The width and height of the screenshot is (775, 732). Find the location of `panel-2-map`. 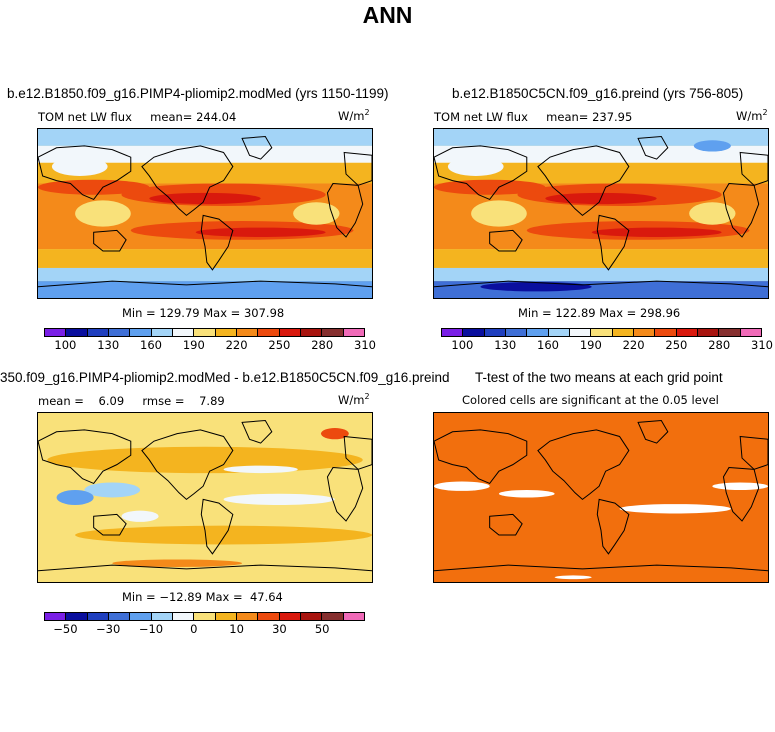

panel-2-map is located at coordinates (601, 213).